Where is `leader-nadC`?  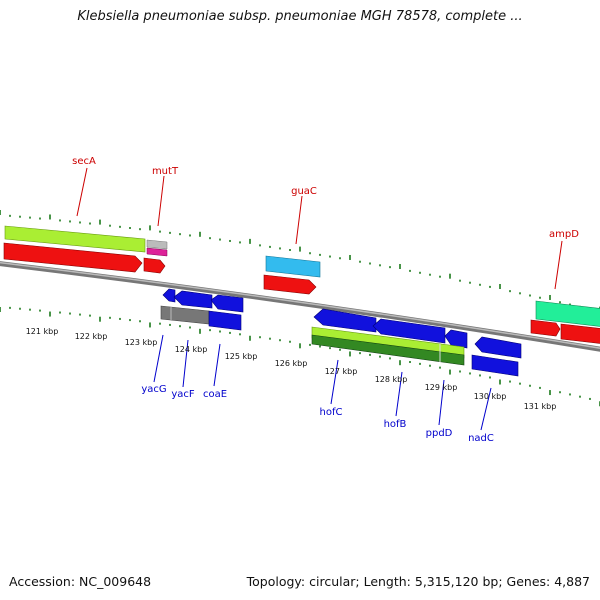
leader-nadC is located at coordinates (486, 409).